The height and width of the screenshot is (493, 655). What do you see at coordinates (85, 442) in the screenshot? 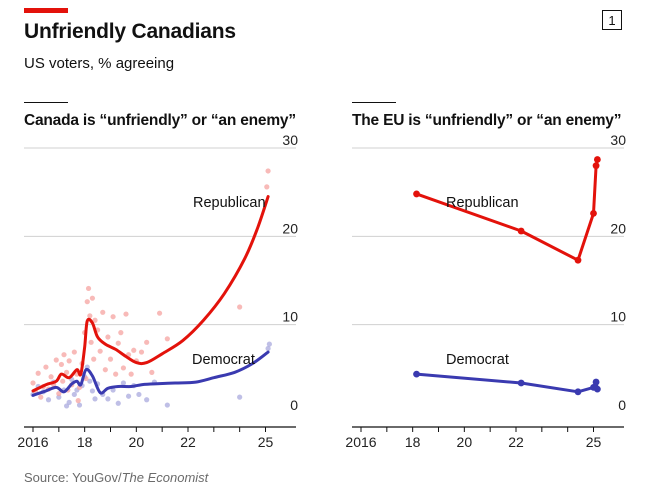
I see `canada-x-tick-label: 18` at bounding box center [85, 442].